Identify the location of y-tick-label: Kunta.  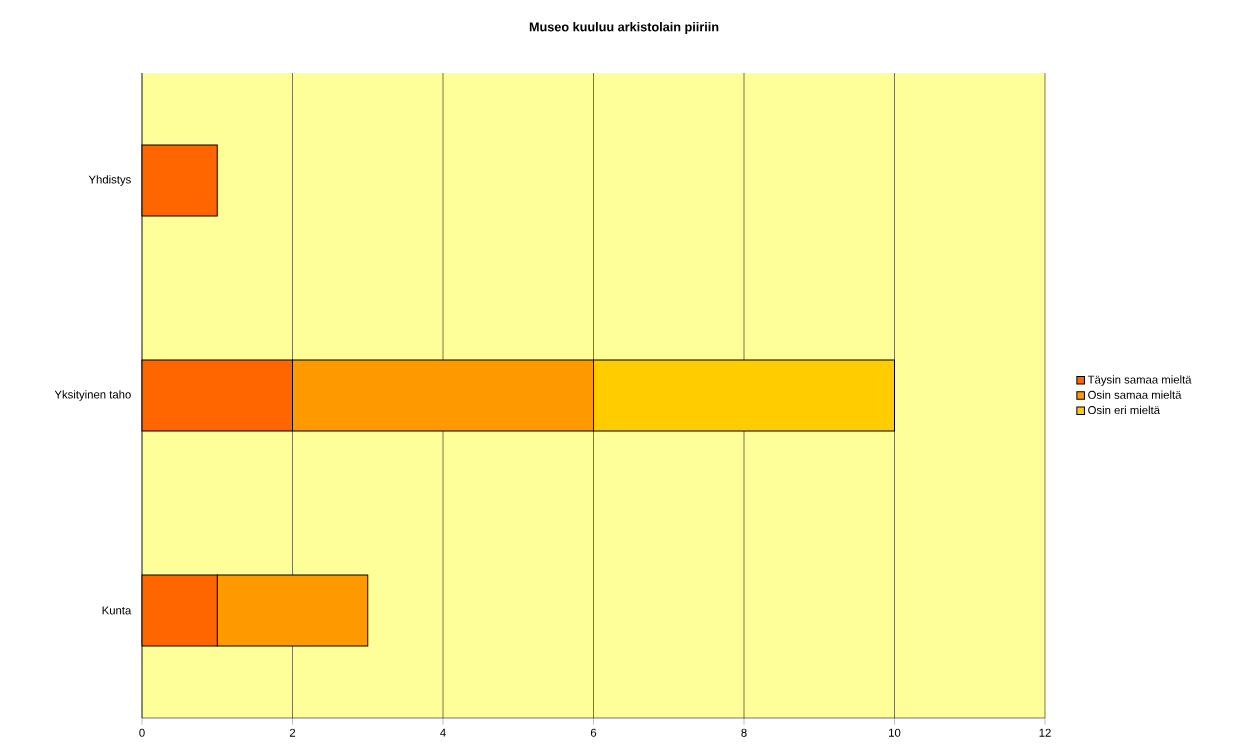
(117, 610).